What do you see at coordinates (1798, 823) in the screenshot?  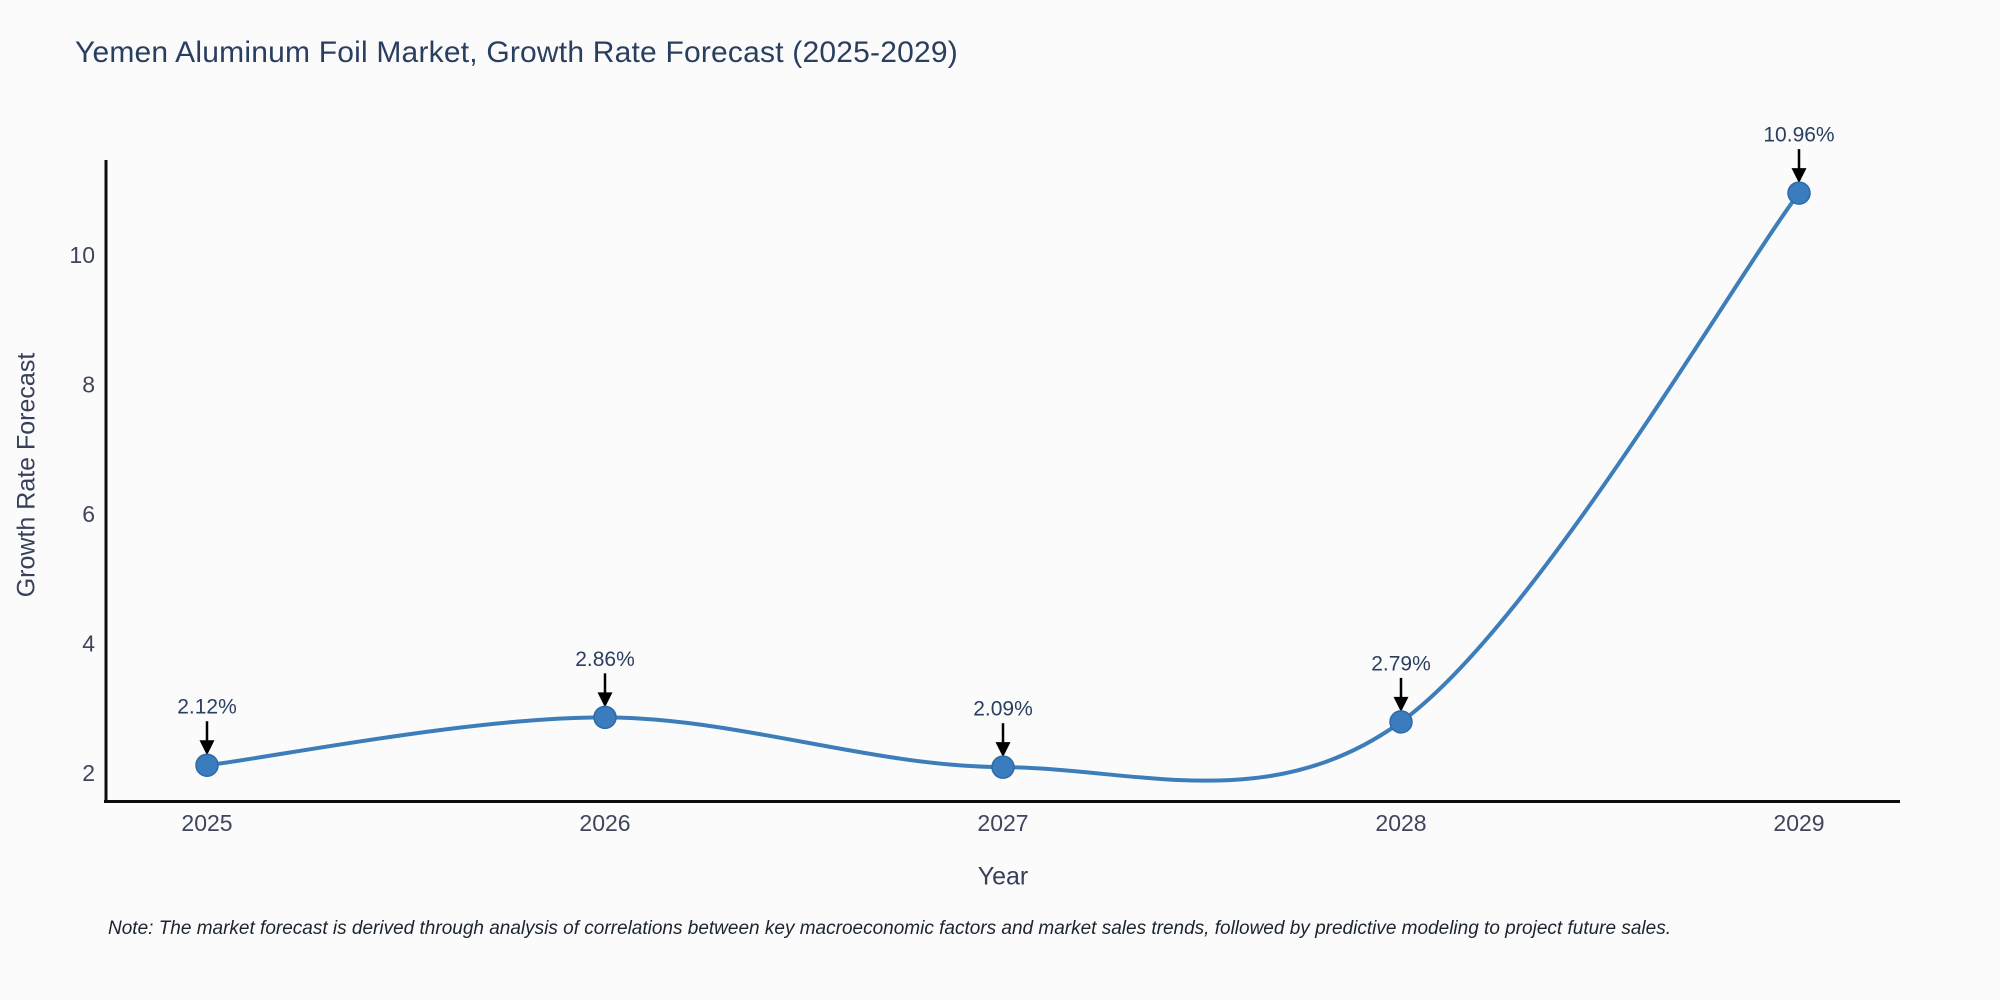 I see `x-tick-label: 2029` at bounding box center [1798, 823].